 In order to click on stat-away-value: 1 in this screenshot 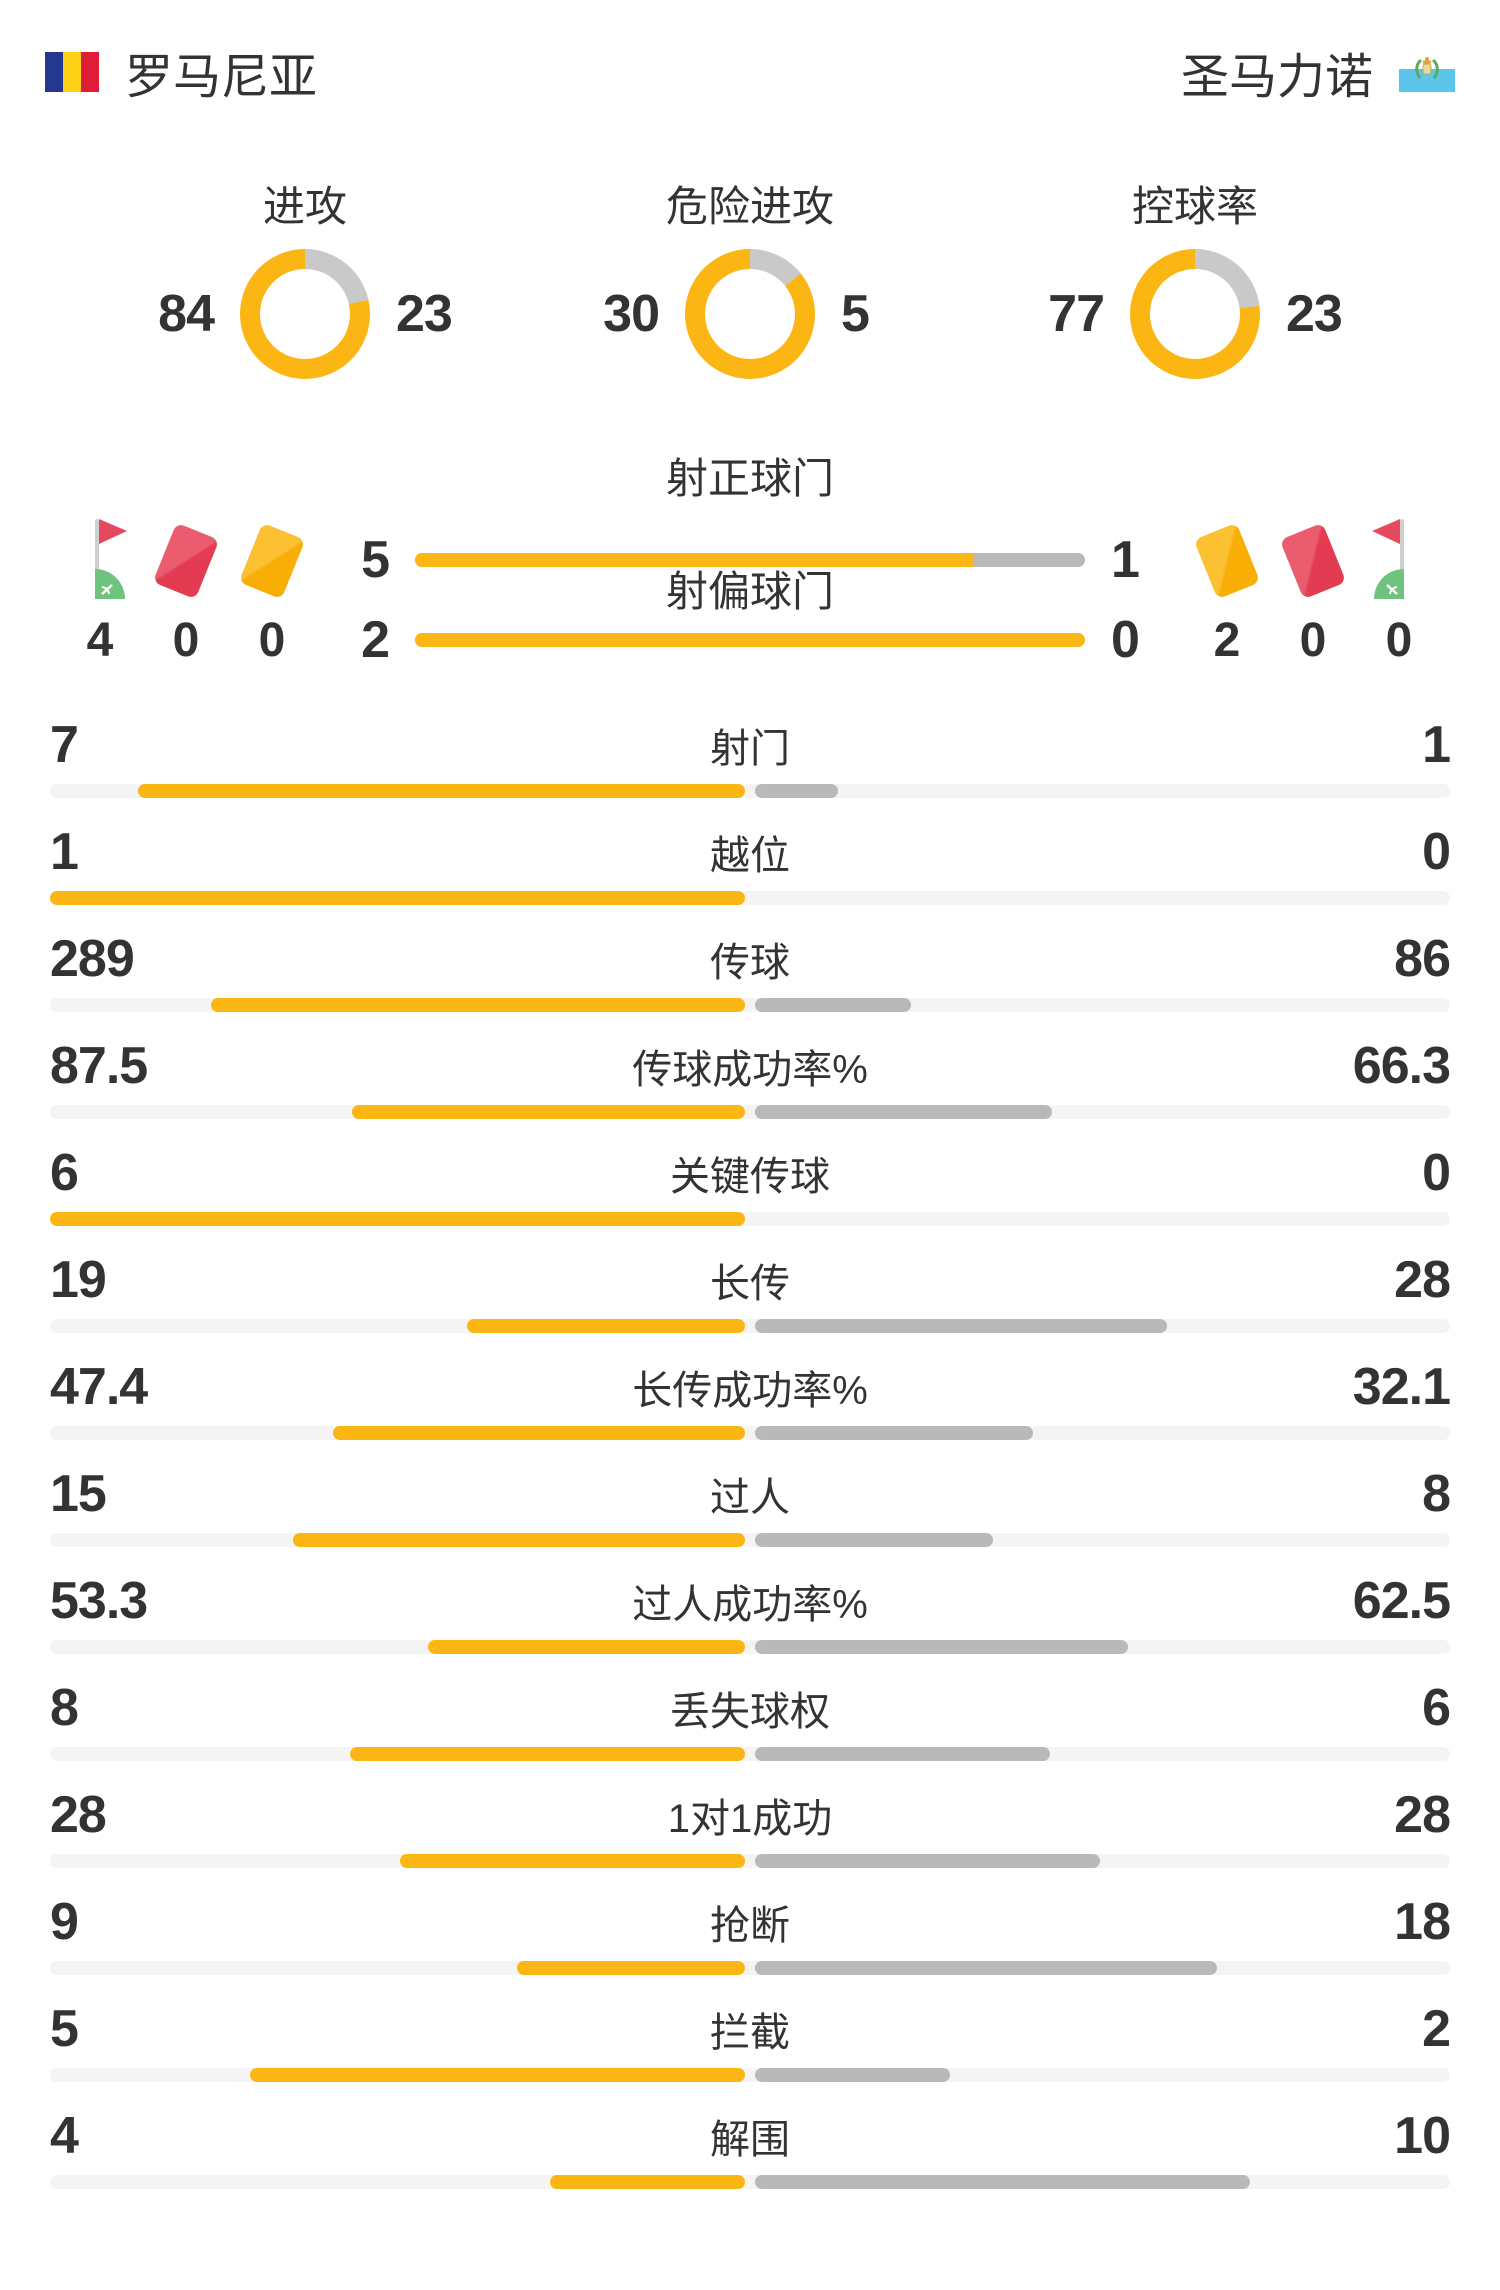, I will do `click(1436, 745)`.